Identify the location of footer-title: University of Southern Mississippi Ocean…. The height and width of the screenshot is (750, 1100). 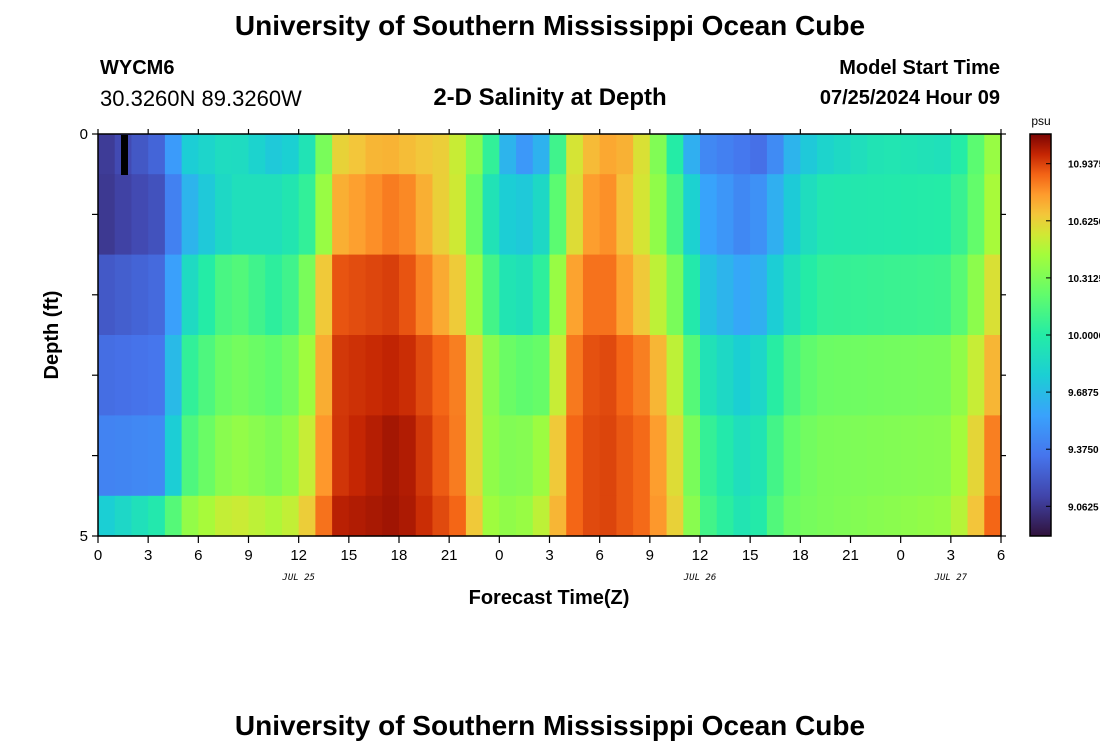
(550, 725).